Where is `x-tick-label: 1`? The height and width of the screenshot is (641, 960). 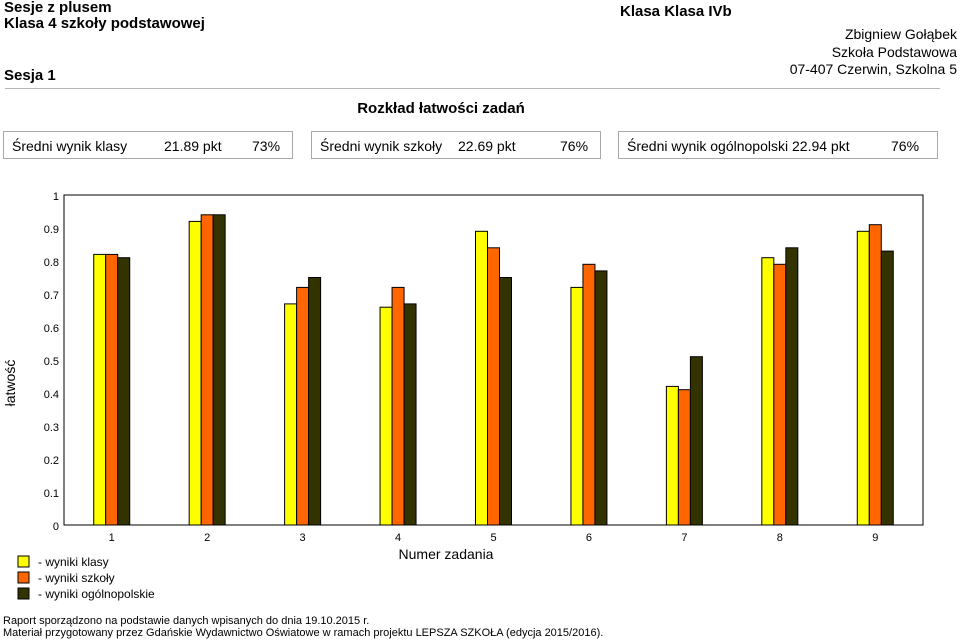 x-tick-label: 1 is located at coordinates (112, 538).